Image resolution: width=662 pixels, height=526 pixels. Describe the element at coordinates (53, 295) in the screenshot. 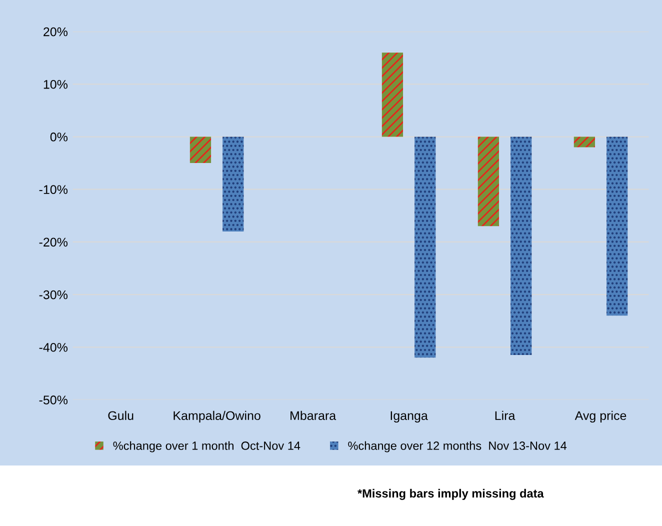

I see `y-tick-label: -30%` at that location.